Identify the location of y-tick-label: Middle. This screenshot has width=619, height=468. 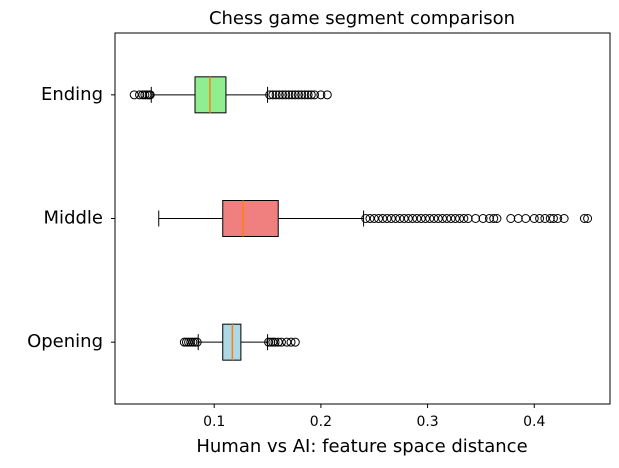
(73, 218).